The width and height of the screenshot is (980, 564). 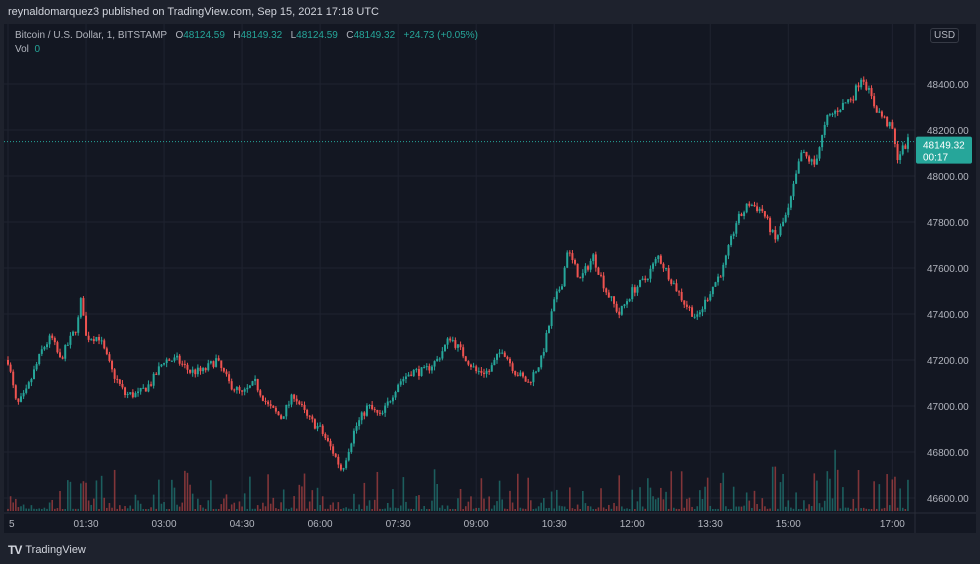 I want to click on time-tick-label: 09:00, so click(x=476, y=524).